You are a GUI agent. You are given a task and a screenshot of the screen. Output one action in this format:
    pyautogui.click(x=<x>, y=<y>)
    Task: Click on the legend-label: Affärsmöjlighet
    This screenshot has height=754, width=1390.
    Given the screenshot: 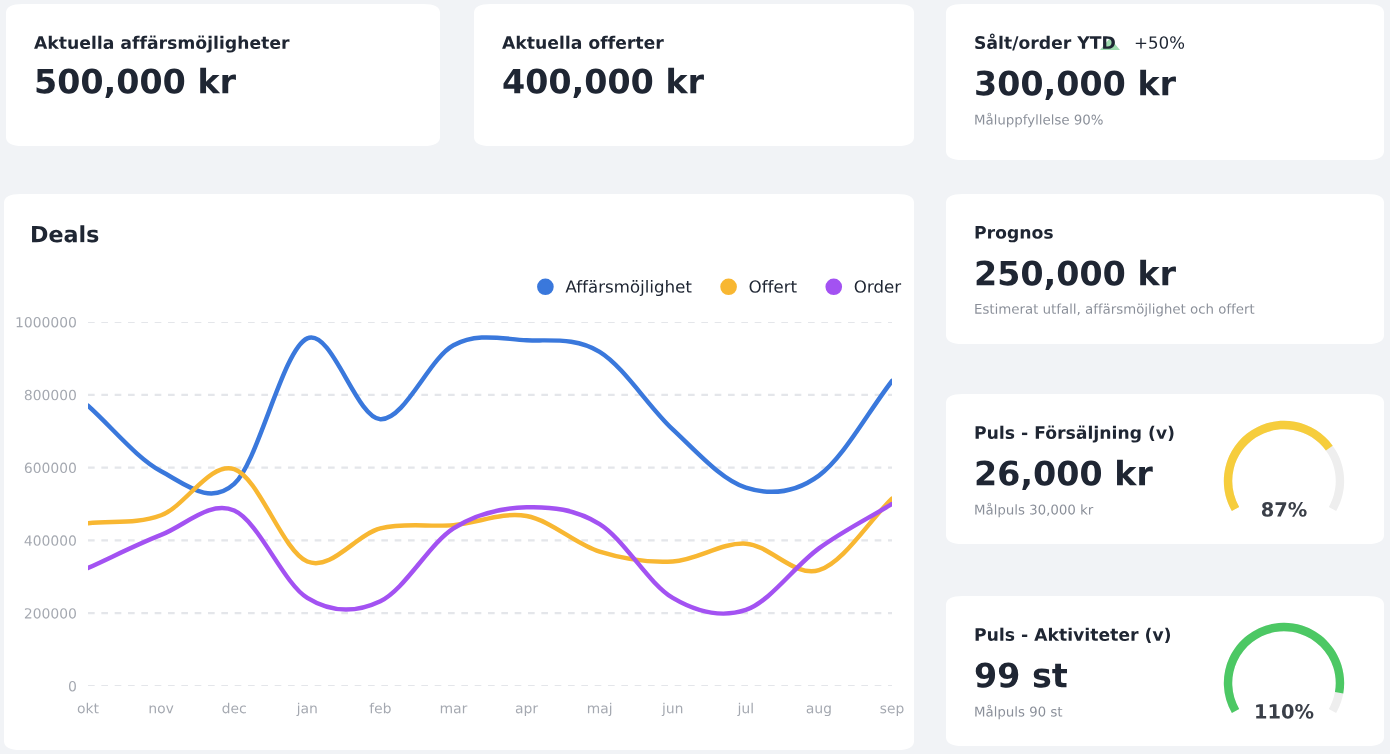 What is the action you would take?
    pyautogui.click(x=628, y=288)
    